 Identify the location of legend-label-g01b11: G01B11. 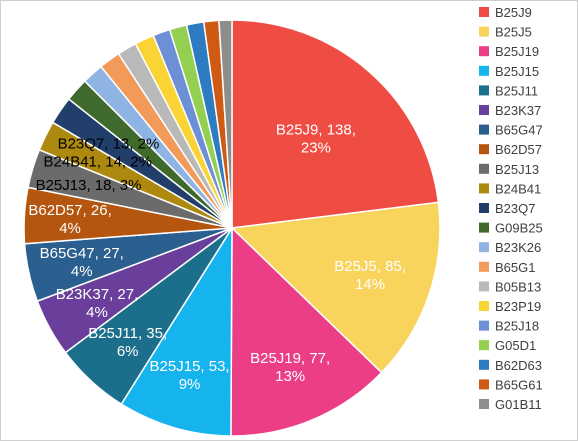
(518, 404).